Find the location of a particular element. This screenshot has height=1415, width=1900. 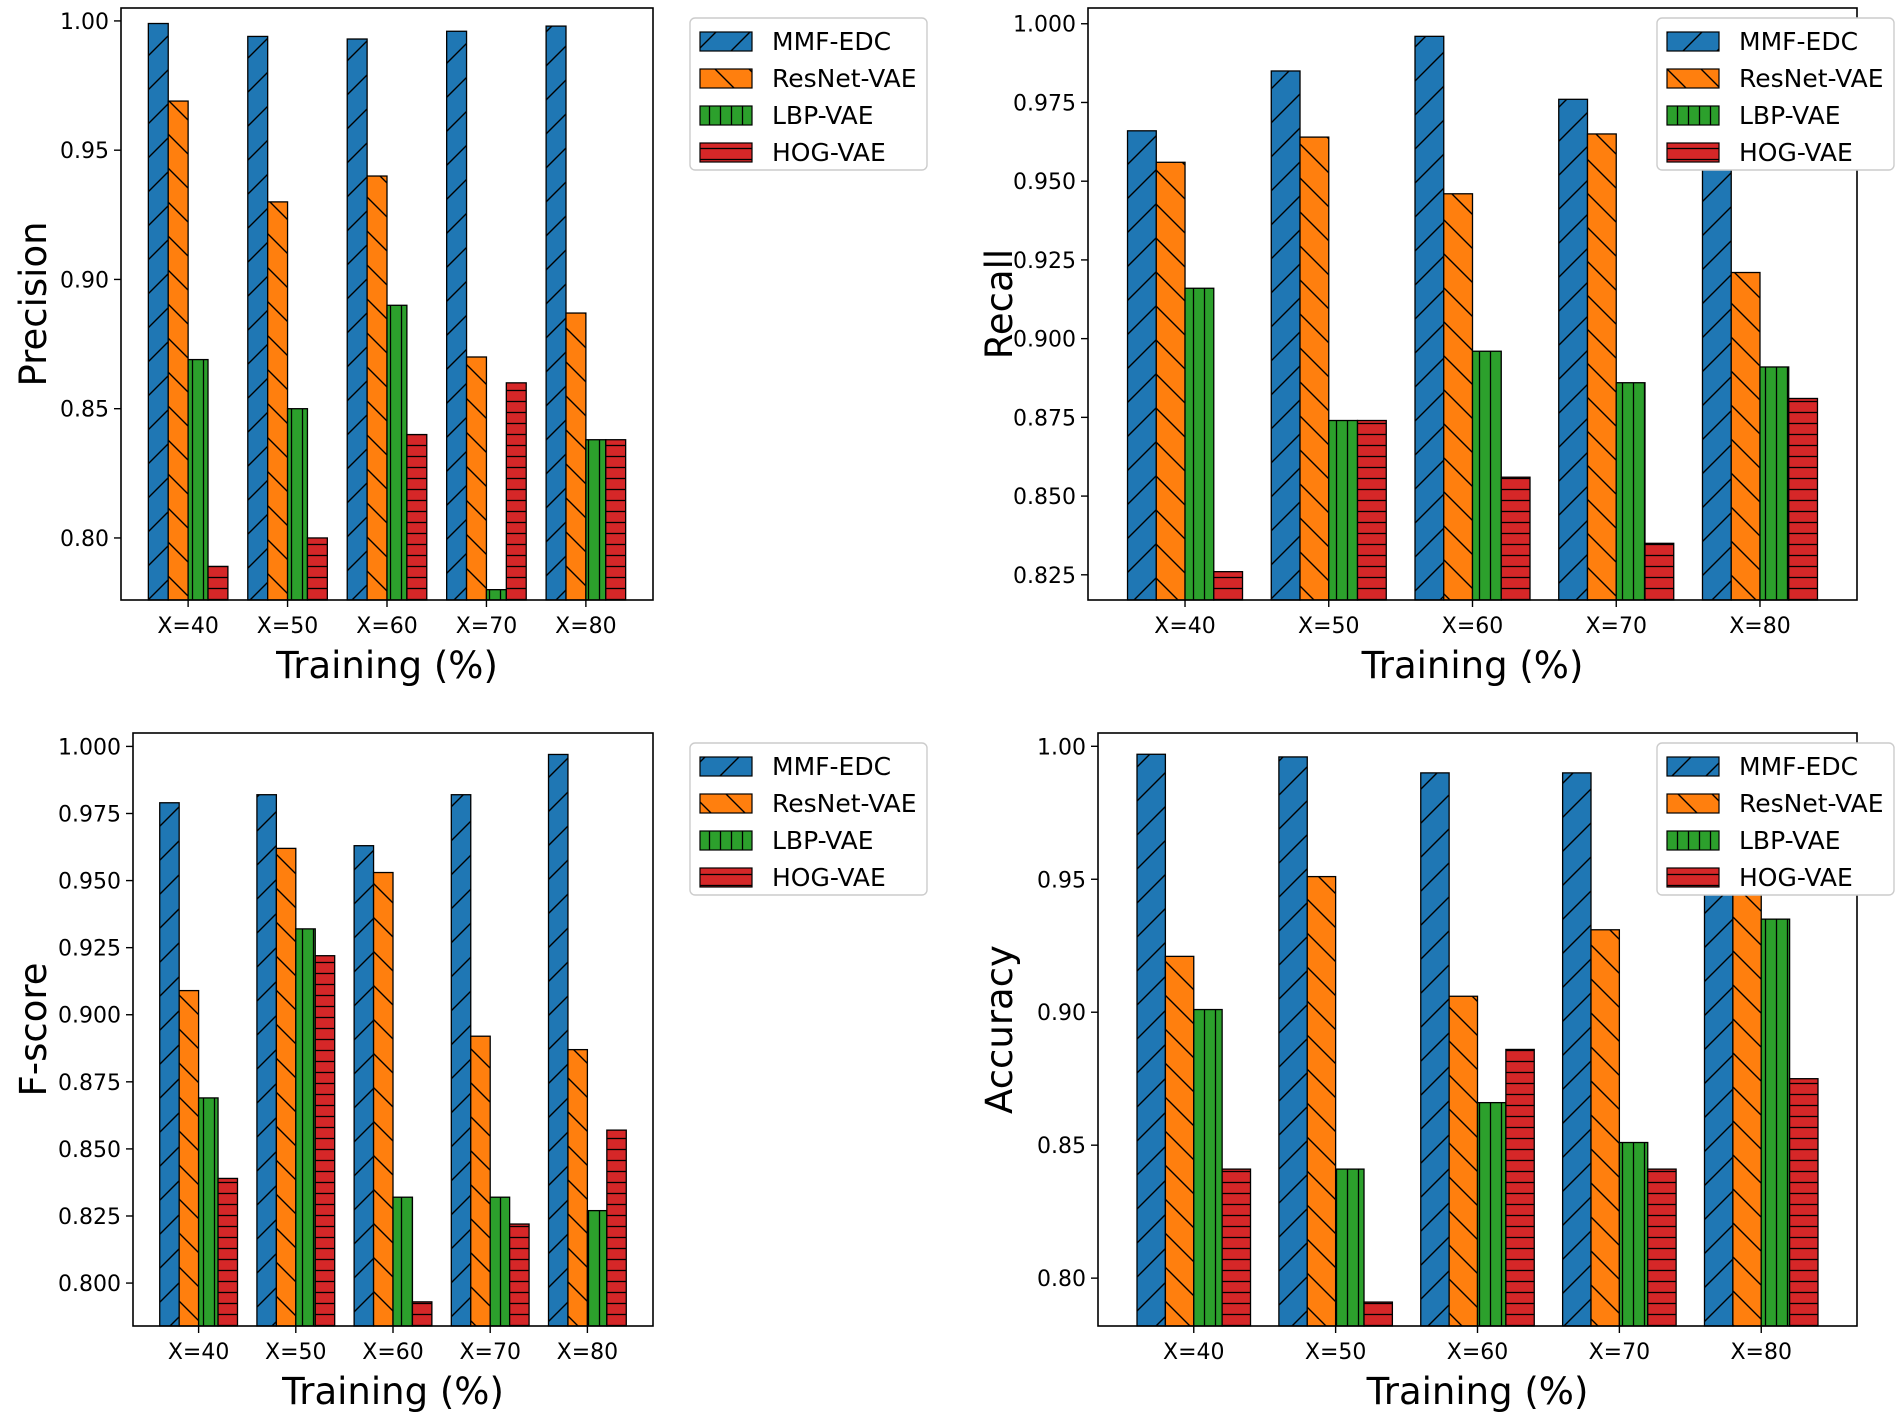

bar-hog-vae-x70 is located at coordinates (519, 1275).